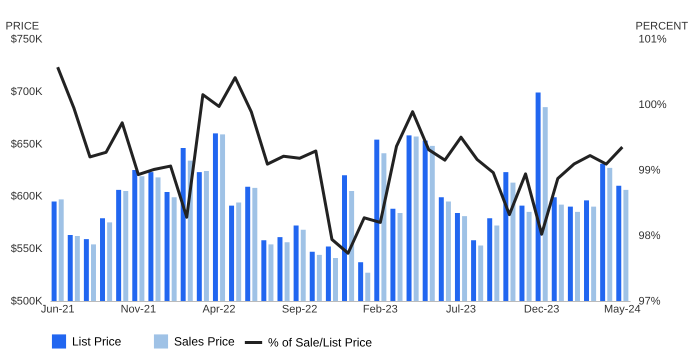 The image size is (700, 350). What do you see at coordinates (662, 26) in the screenshot?
I see `y2-axis-title: PERCENT` at bounding box center [662, 26].